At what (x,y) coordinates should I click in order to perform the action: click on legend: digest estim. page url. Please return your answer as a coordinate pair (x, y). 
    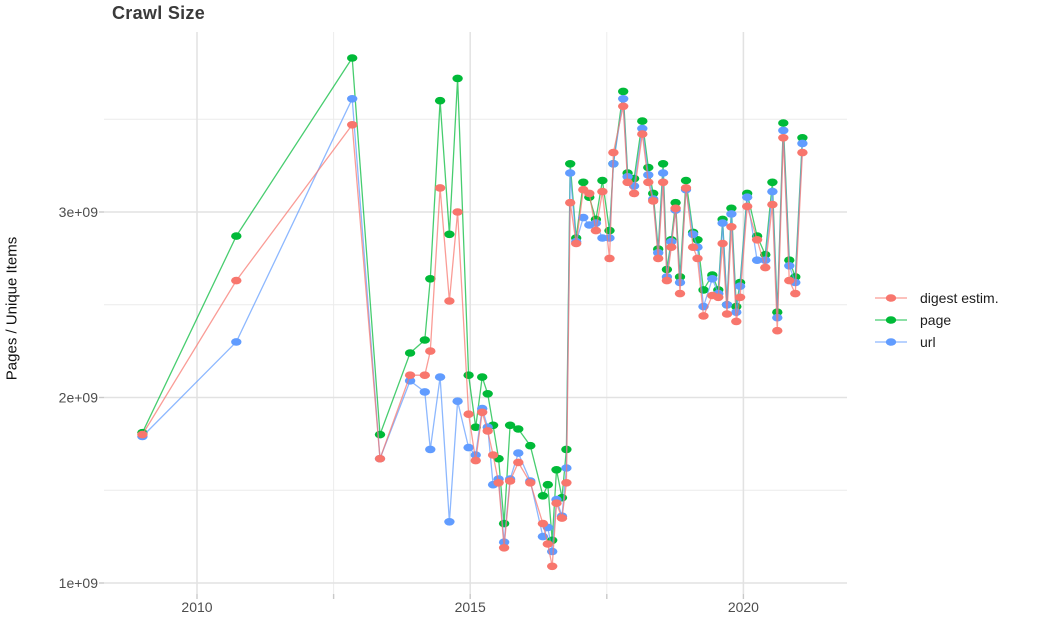
    Looking at the image, I should click on (936, 320).